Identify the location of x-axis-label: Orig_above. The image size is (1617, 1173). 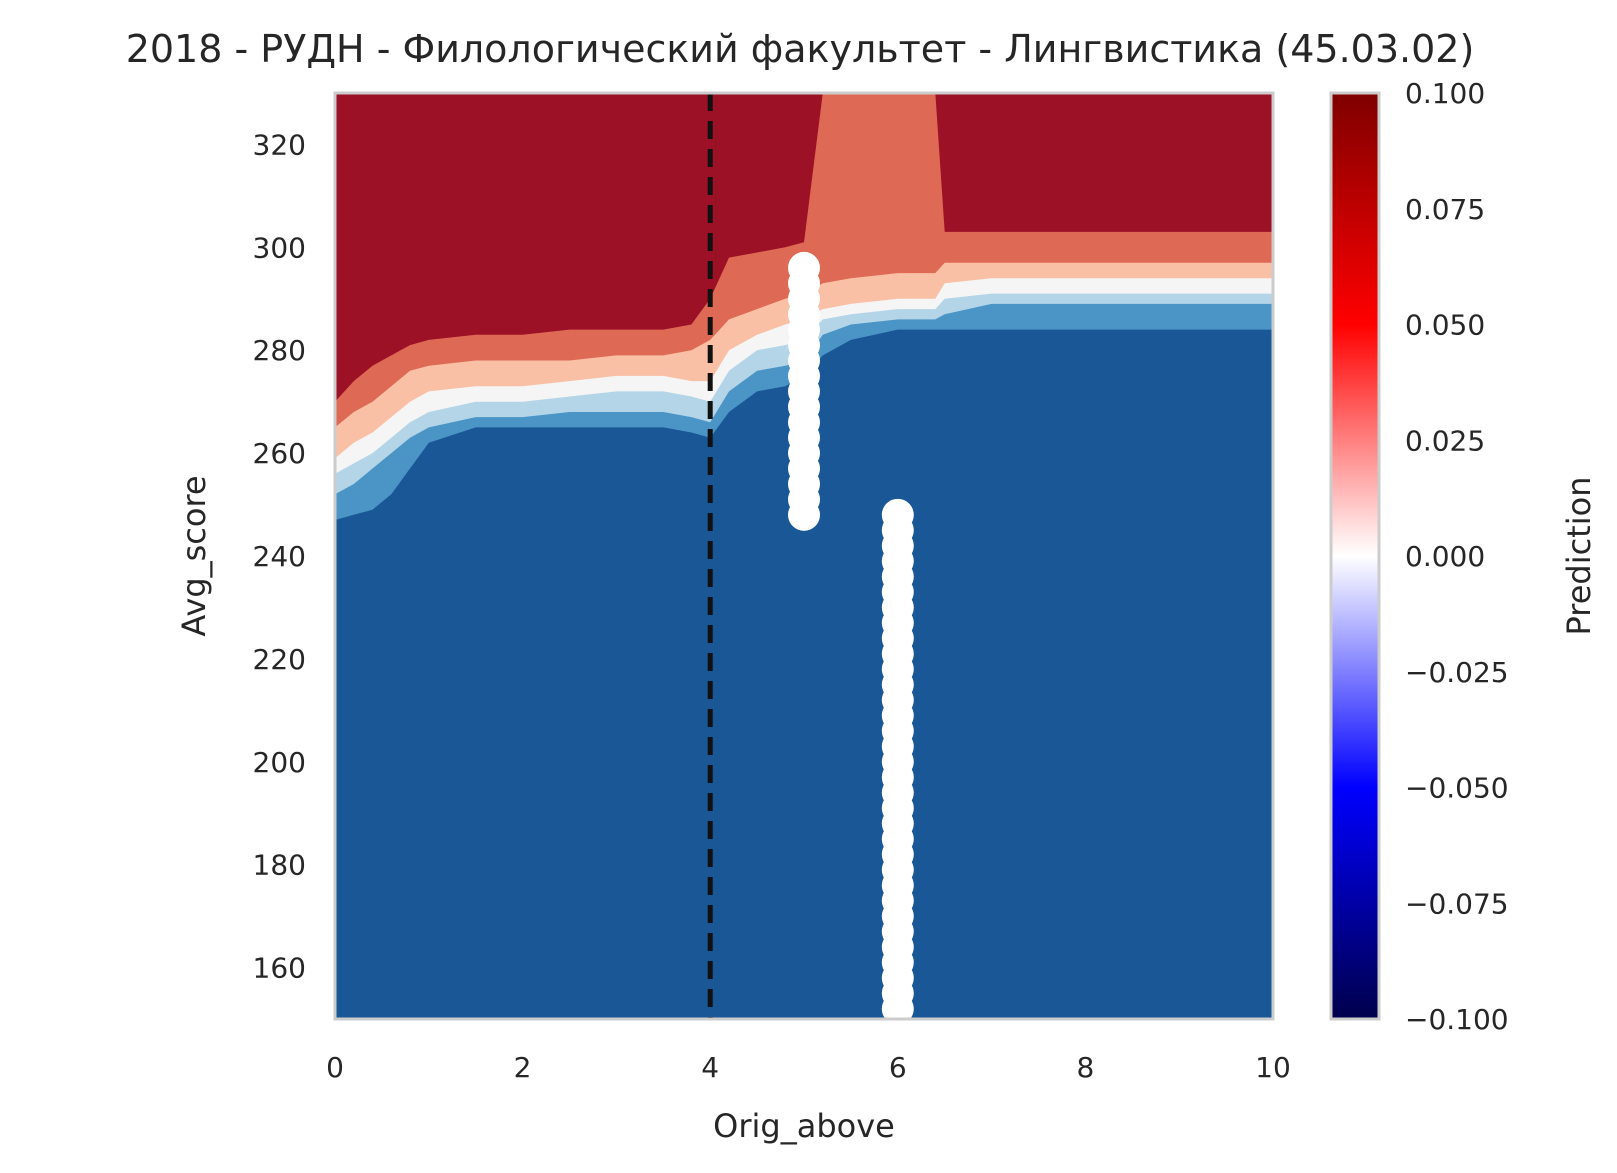
(804, 1126).